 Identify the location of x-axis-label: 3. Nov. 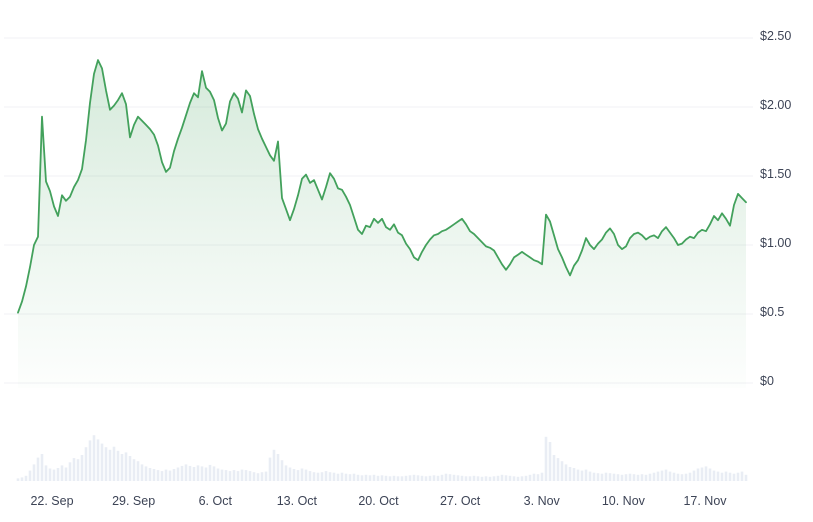
(541, 501).